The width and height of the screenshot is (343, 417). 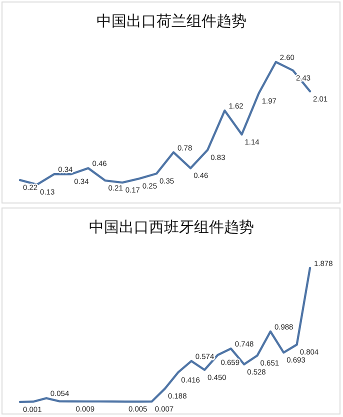 What do you see at coordinates (171, 21) in the screenshot?
I see `chart-title: 中国出口荷兰组件趋势` at bounding box center [171, 21].